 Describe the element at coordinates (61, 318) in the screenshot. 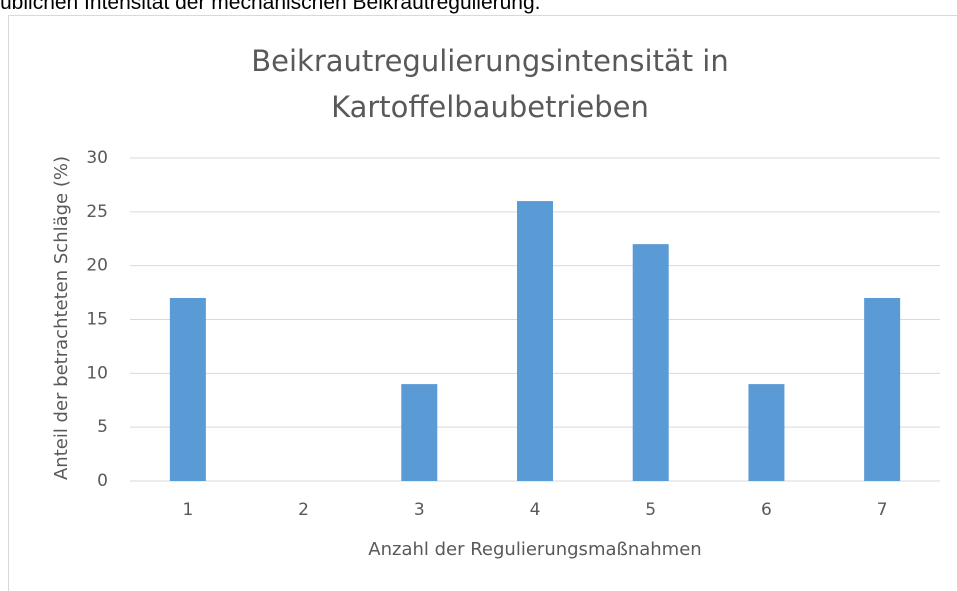

I see `y-axis-label: Anteil der betrachteten Schläge (%)` at that location.